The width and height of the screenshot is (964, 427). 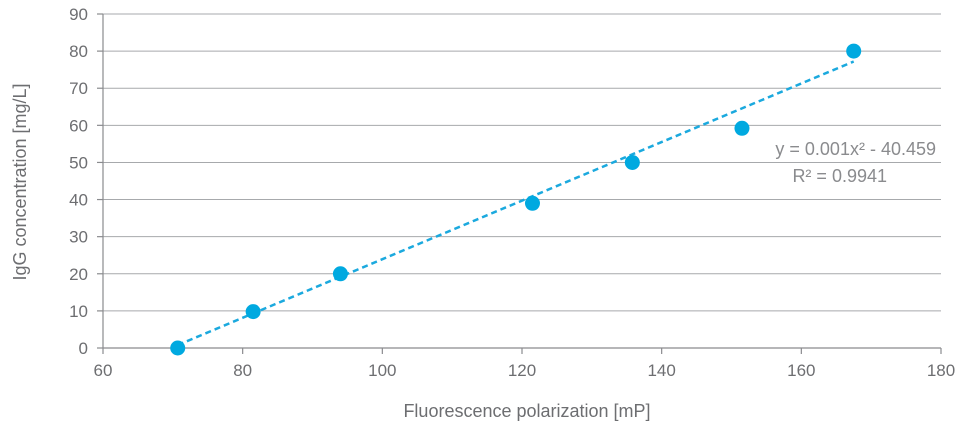 I want to click on trendline-equation: y = 0.001x² - 40.459, so click(x=855, y=149).